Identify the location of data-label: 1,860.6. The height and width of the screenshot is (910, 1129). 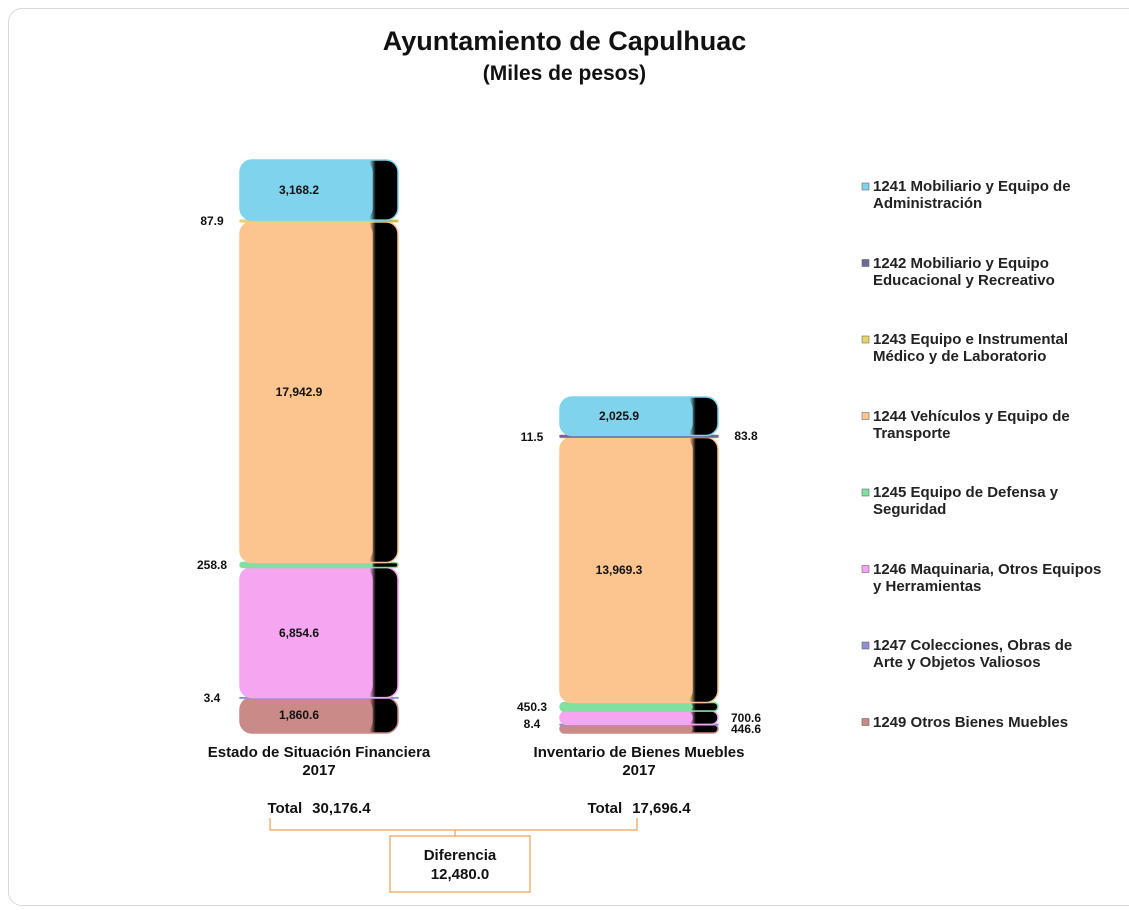
(299, 715).